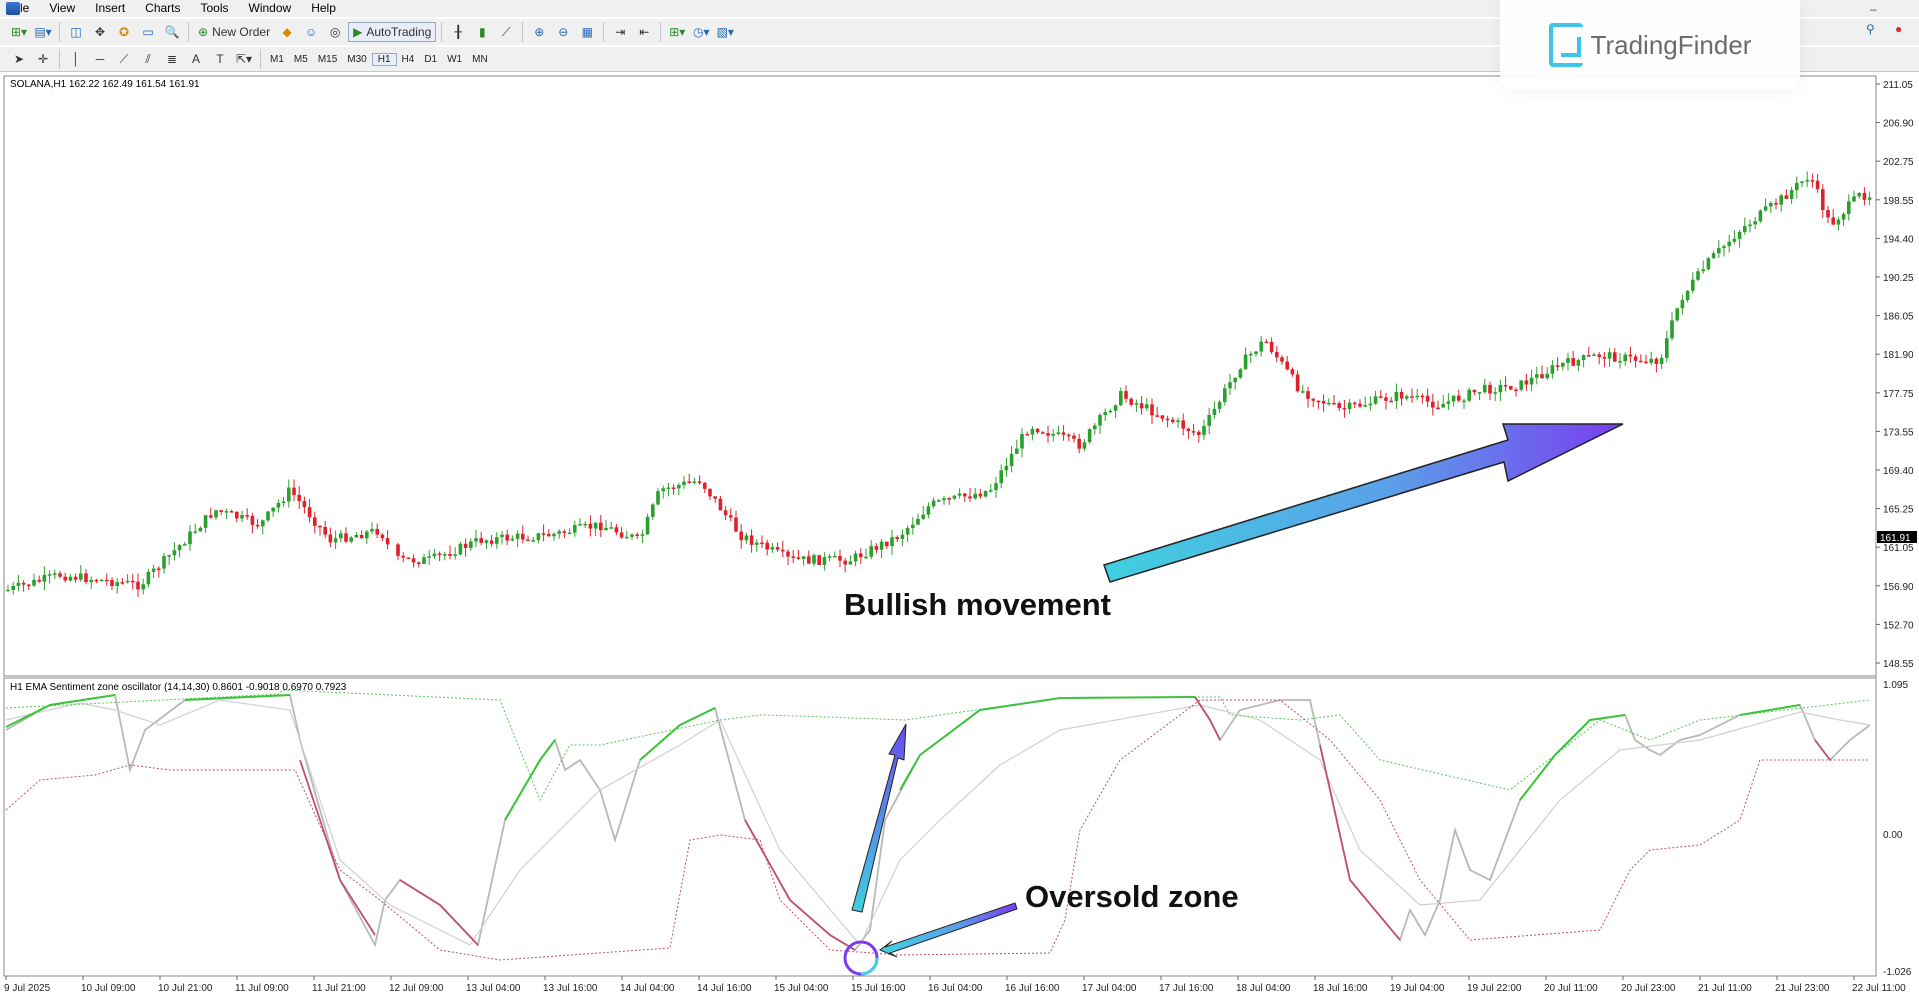 Image resolution: width=1919 pixels, height=996 pixels. I want to click on notifications-icon: ●, so click(1899, 29).